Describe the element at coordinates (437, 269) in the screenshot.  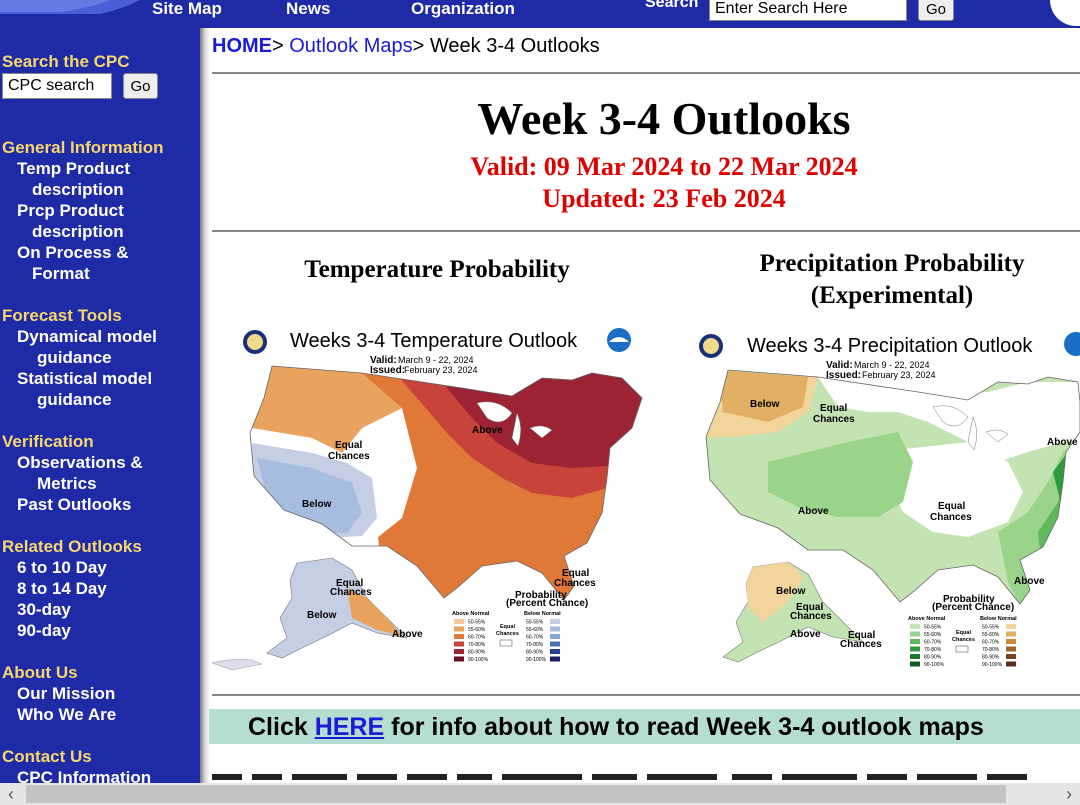
I see `temperature-probability-heading: Temperature Probability` at that location.